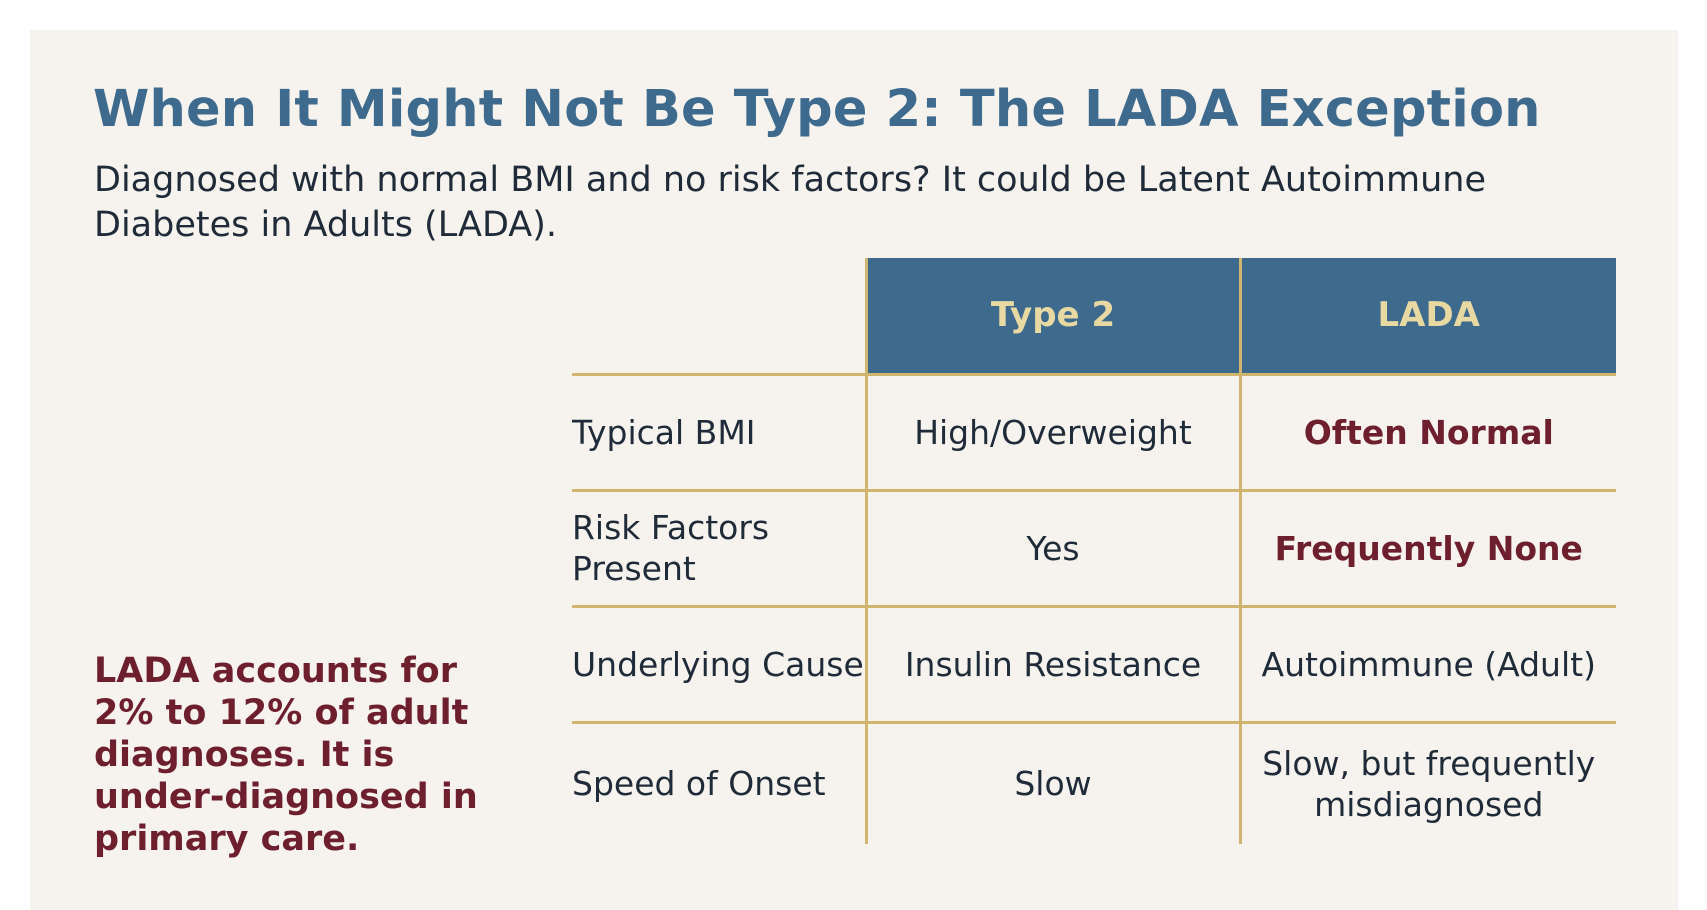  I want to click on lada-value: Autoimmune (Adult), so click(1427, 665).